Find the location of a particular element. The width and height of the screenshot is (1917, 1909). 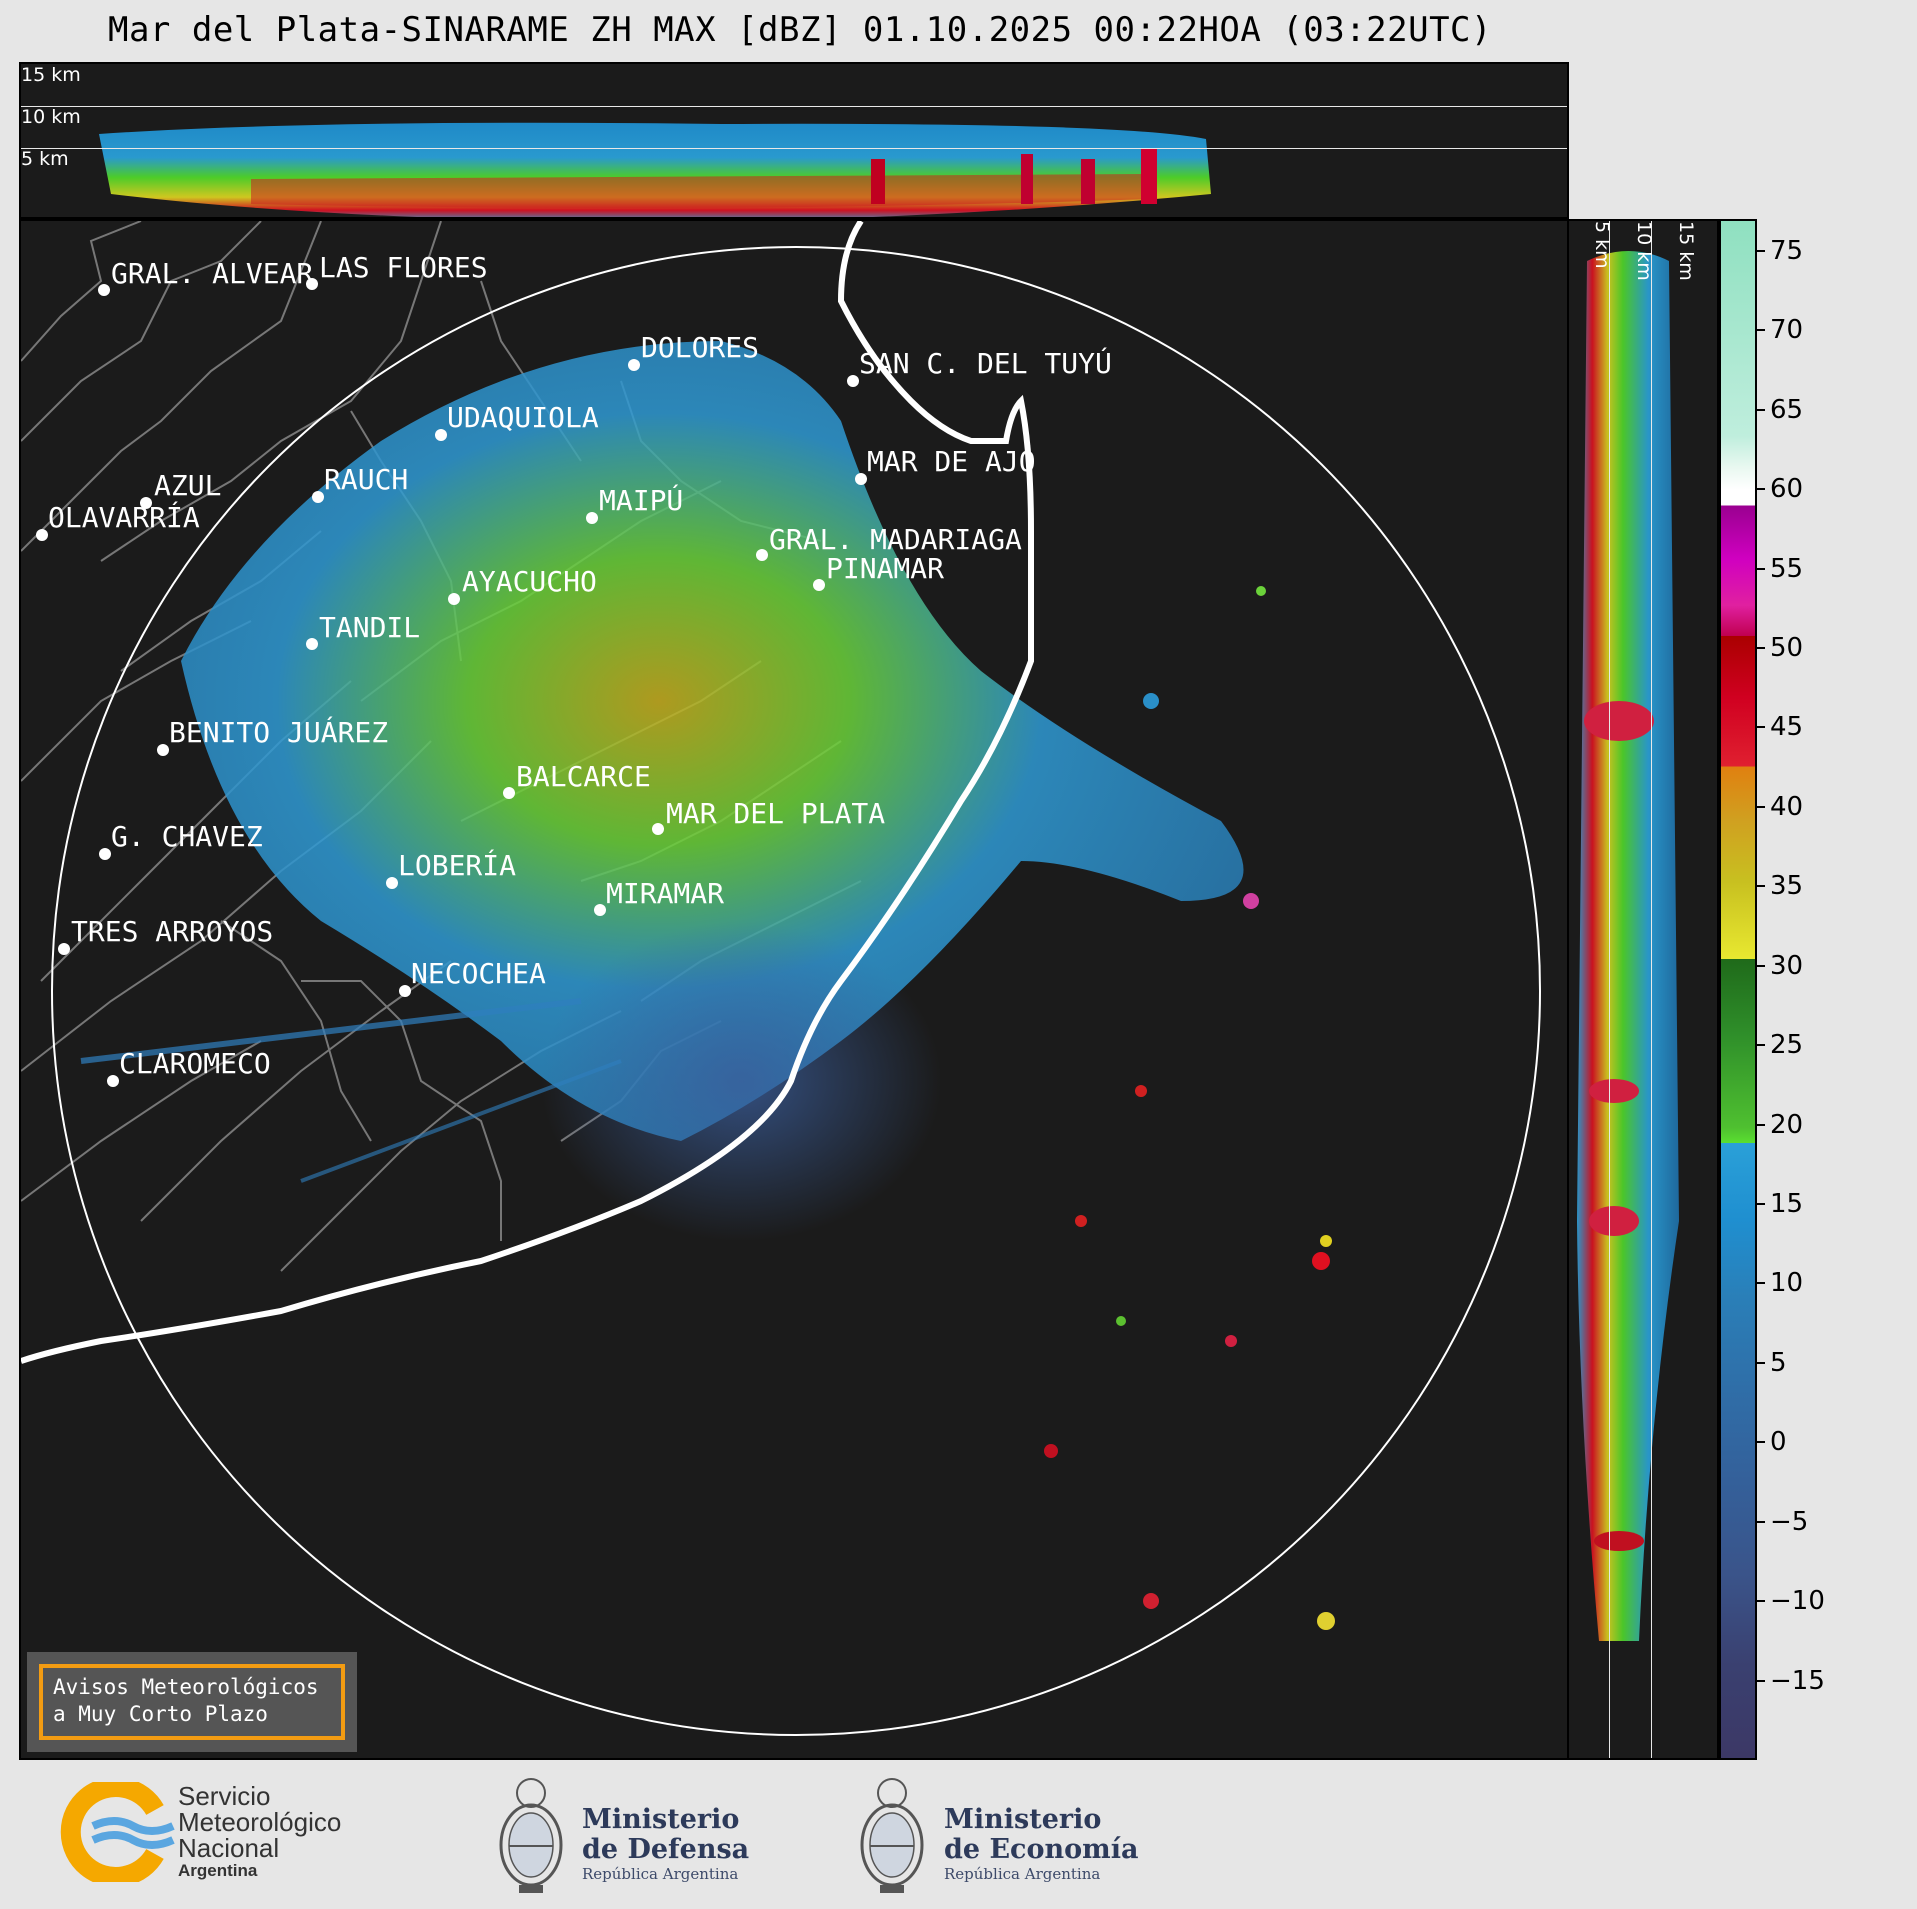

colorbar-tick-label: 30 is located at coordinates (1787, 965).